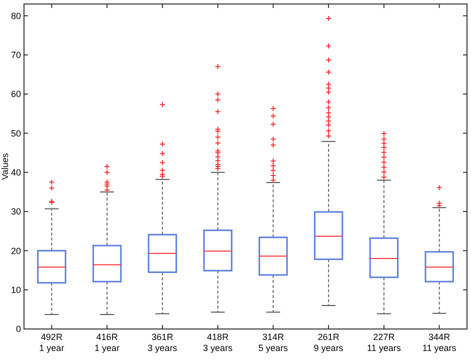 The height and width of the screenshot is (361, 471). What do you see at coordinates (15, 173) in the screenshot?
I see `y-tick-label: 40` at bounding box center [15, 173].